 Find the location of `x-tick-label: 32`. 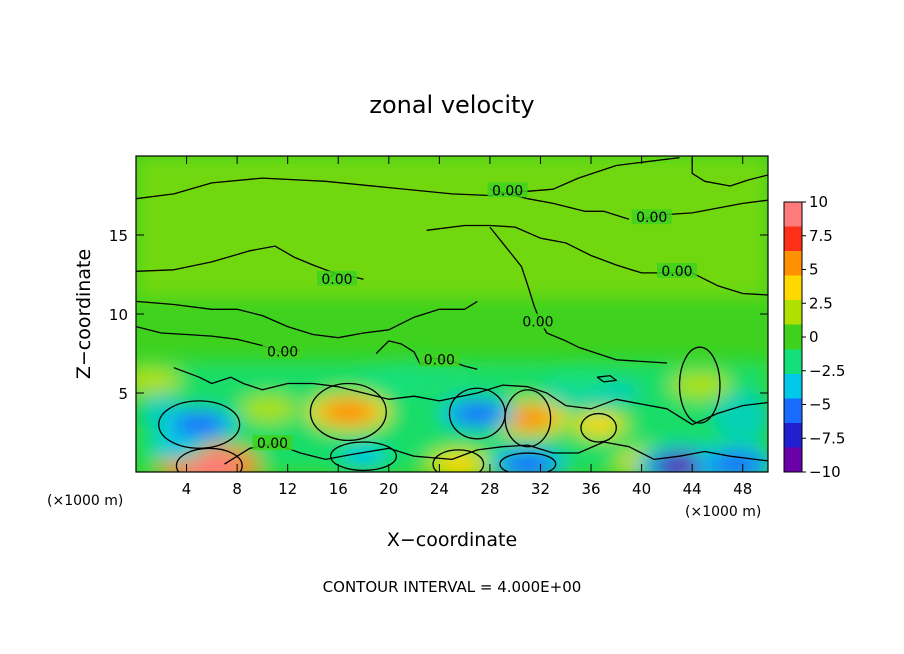

x-tick-label: 32 is located at coordinates (540, 489).